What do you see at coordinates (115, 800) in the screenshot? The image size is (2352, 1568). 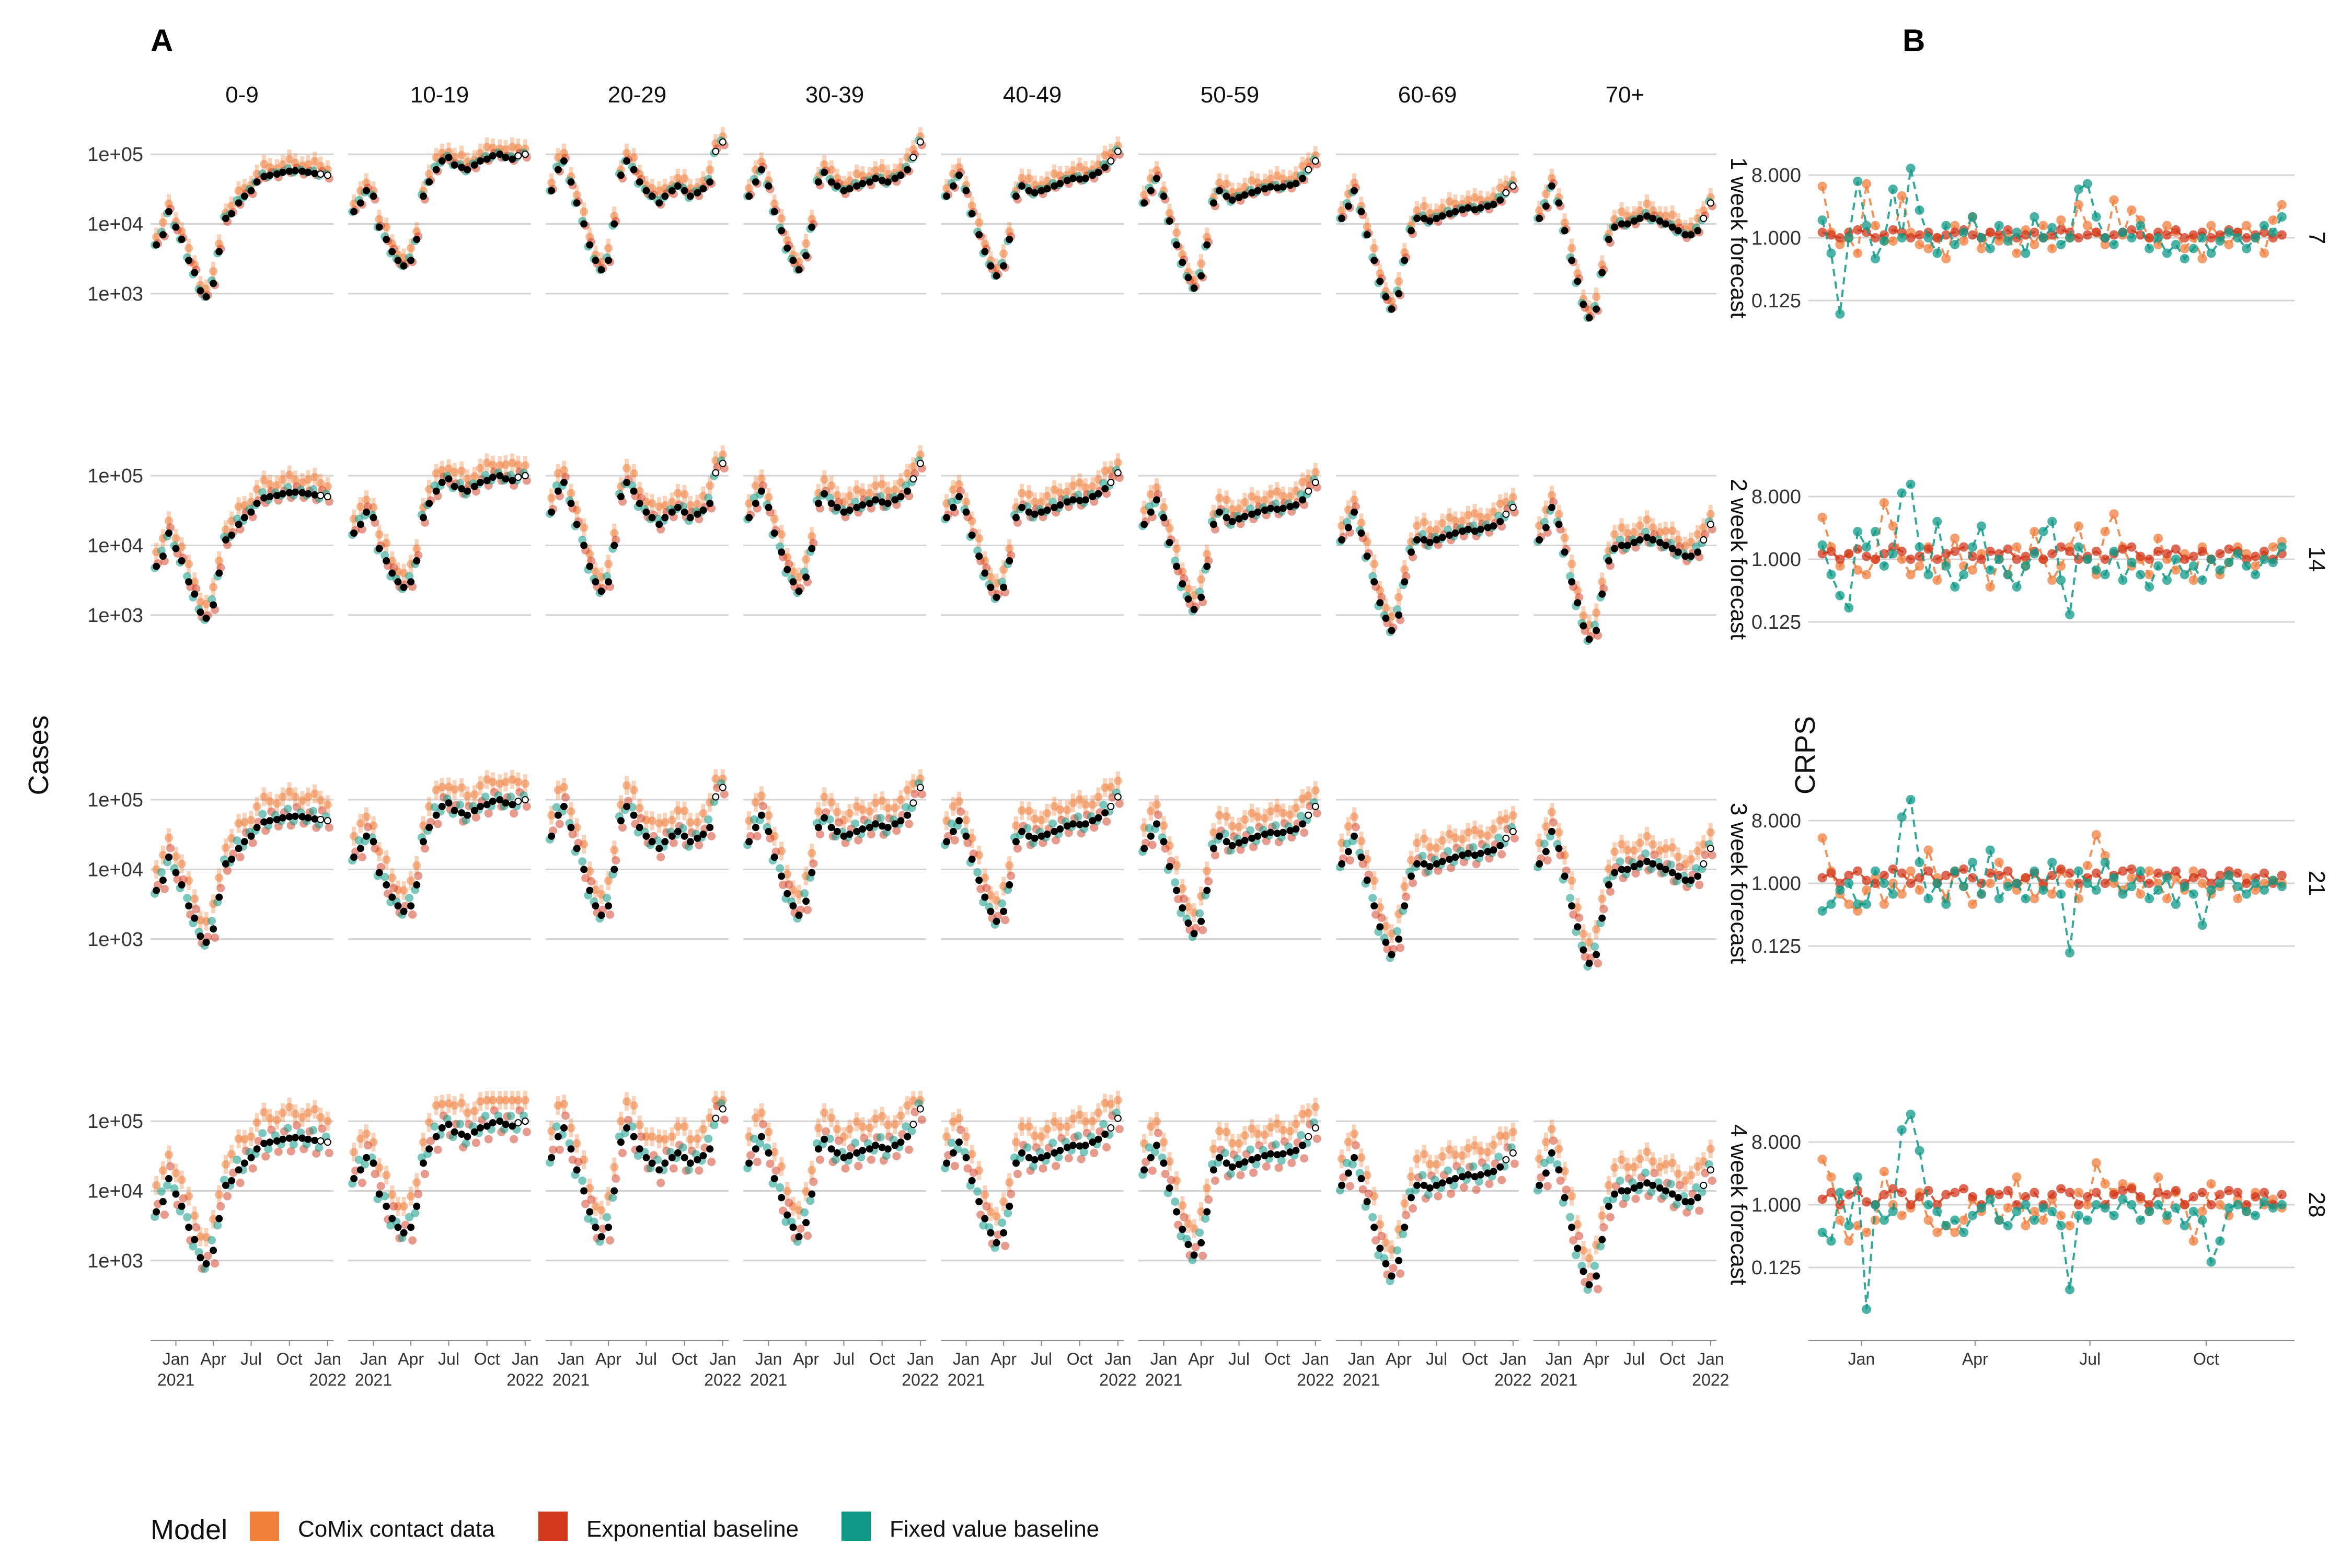 I see `y-tick-label: 1e+05` at bounding box center [115, 800].